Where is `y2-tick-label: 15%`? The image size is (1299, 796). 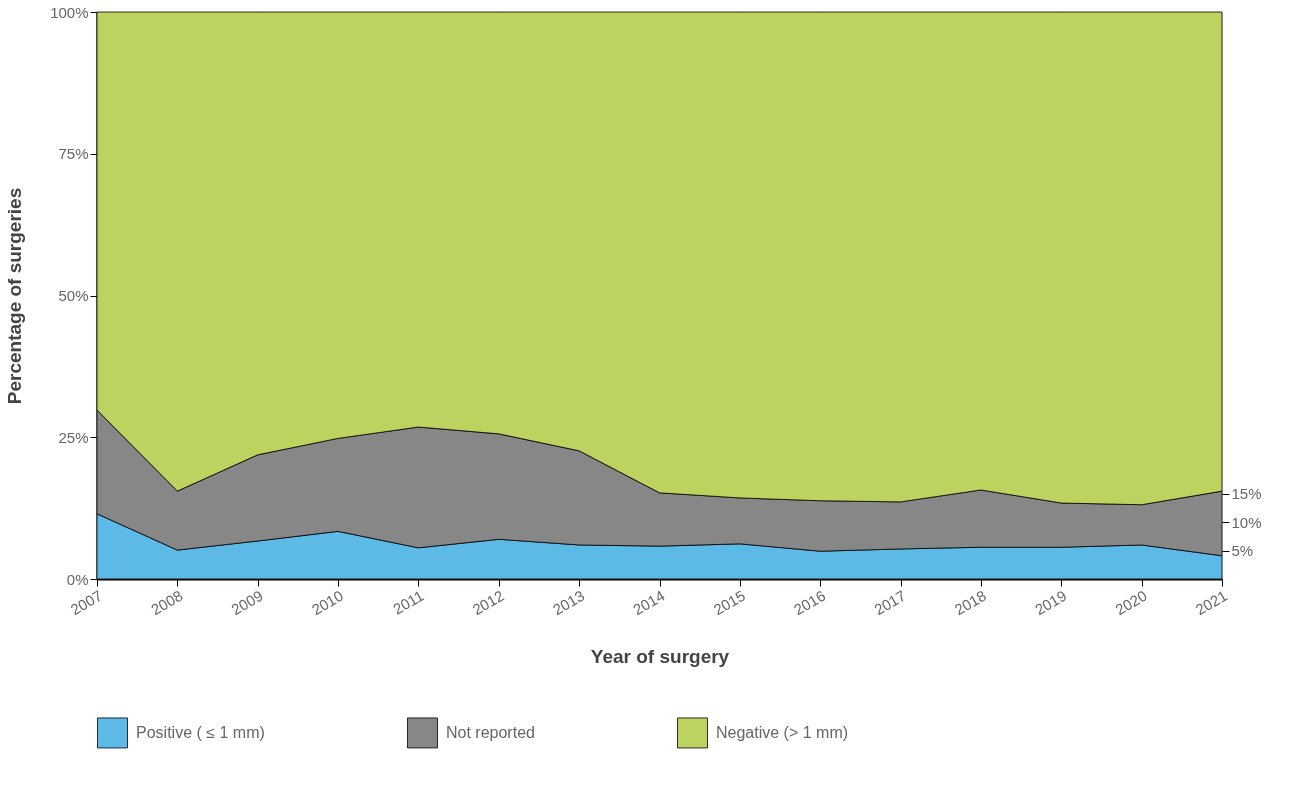
y2-tick-label: 15% is located at coordinates (1246, 494).